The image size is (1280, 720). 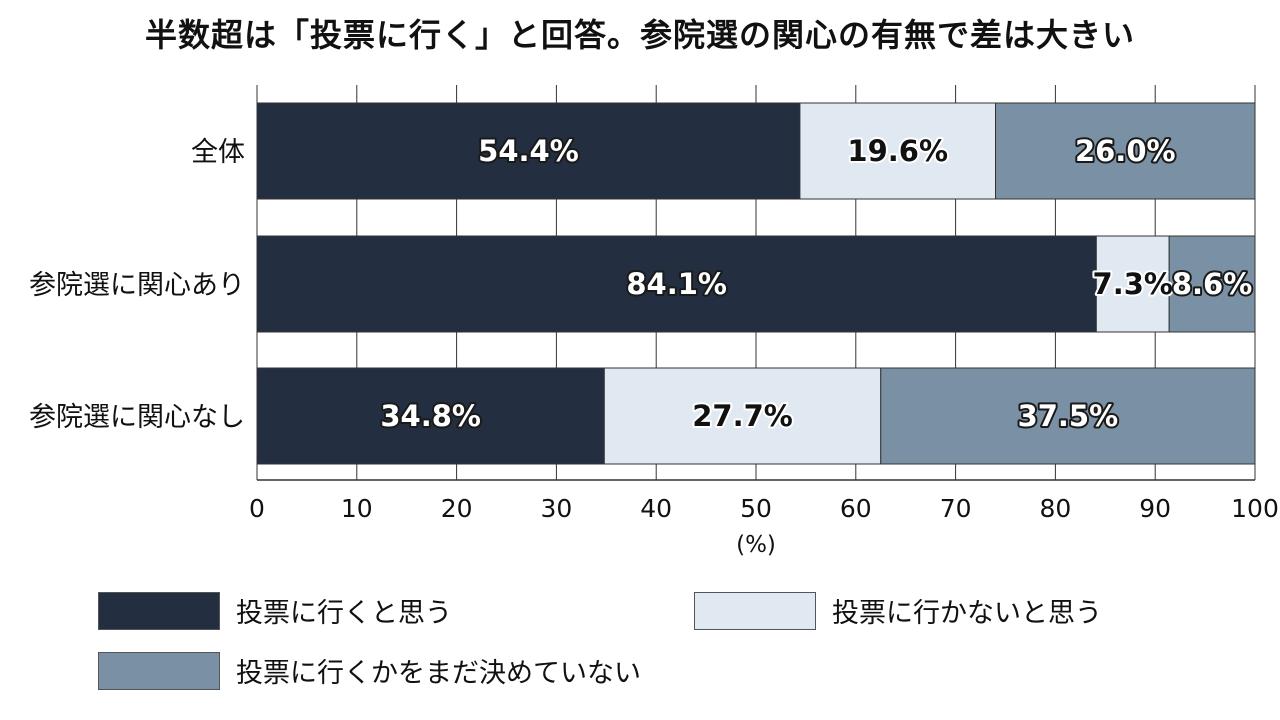 What do you see at coordinates (956, 508) in the screenshot?
I see `x-tick-label: 70` at bounding box center [956, 508].